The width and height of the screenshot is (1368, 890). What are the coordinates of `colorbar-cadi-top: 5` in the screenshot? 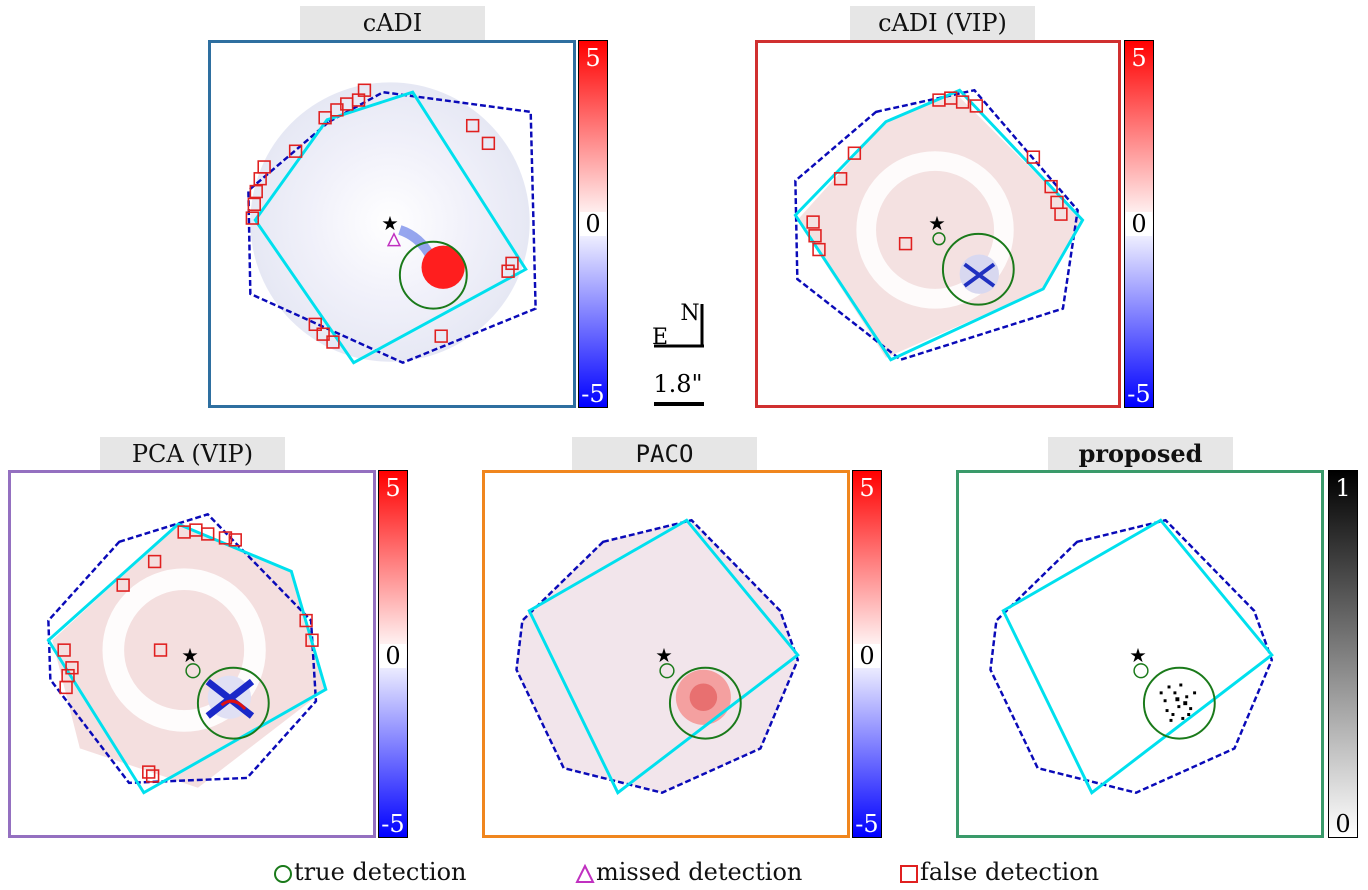 It's located at (593, 58).